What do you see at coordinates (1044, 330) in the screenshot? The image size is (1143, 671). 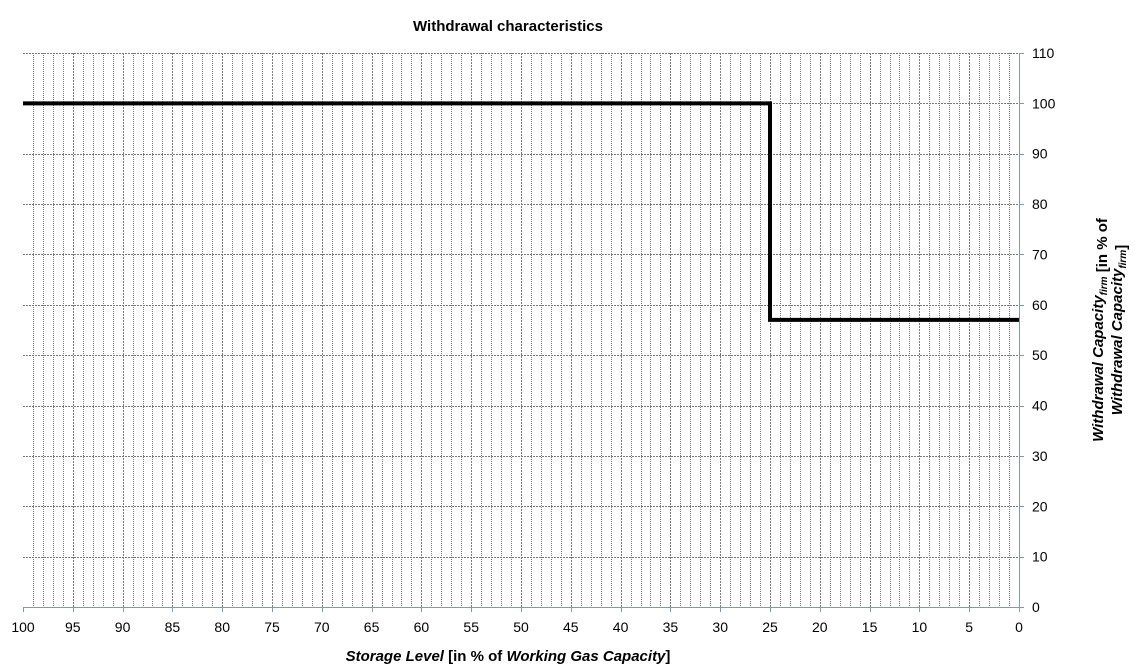 I see `y-tick-labels: 0 10 20 30 40 50 60 70 80 90 100 110` at bounding box center [1044, 330].